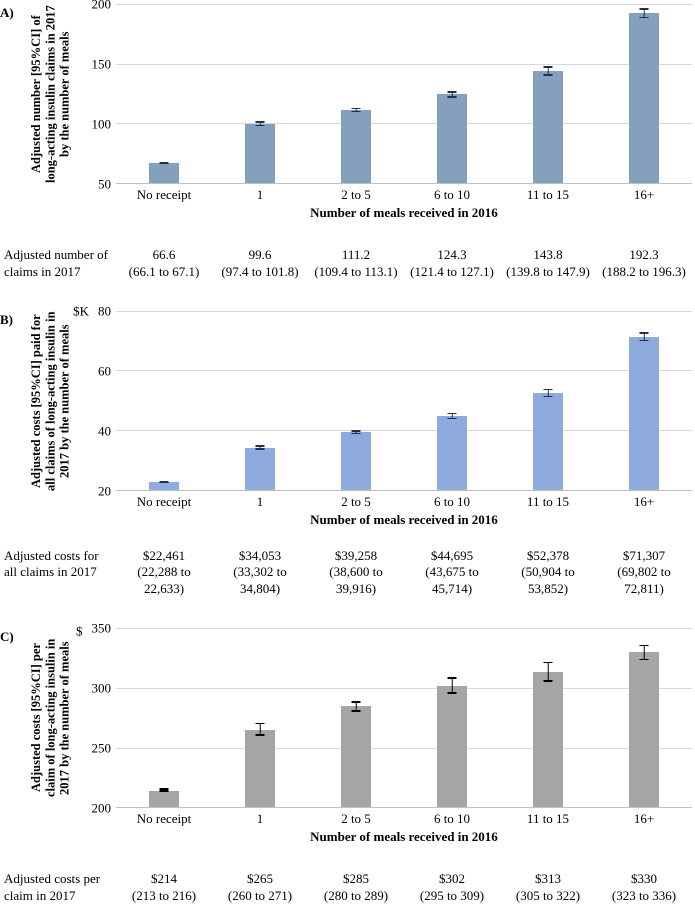 This screenshot has width=695, height=921. What do you see at coordinates (79, 631) in the screenshot?
I see `y-axis-unit-label: $` at bounding box center [79, 631].